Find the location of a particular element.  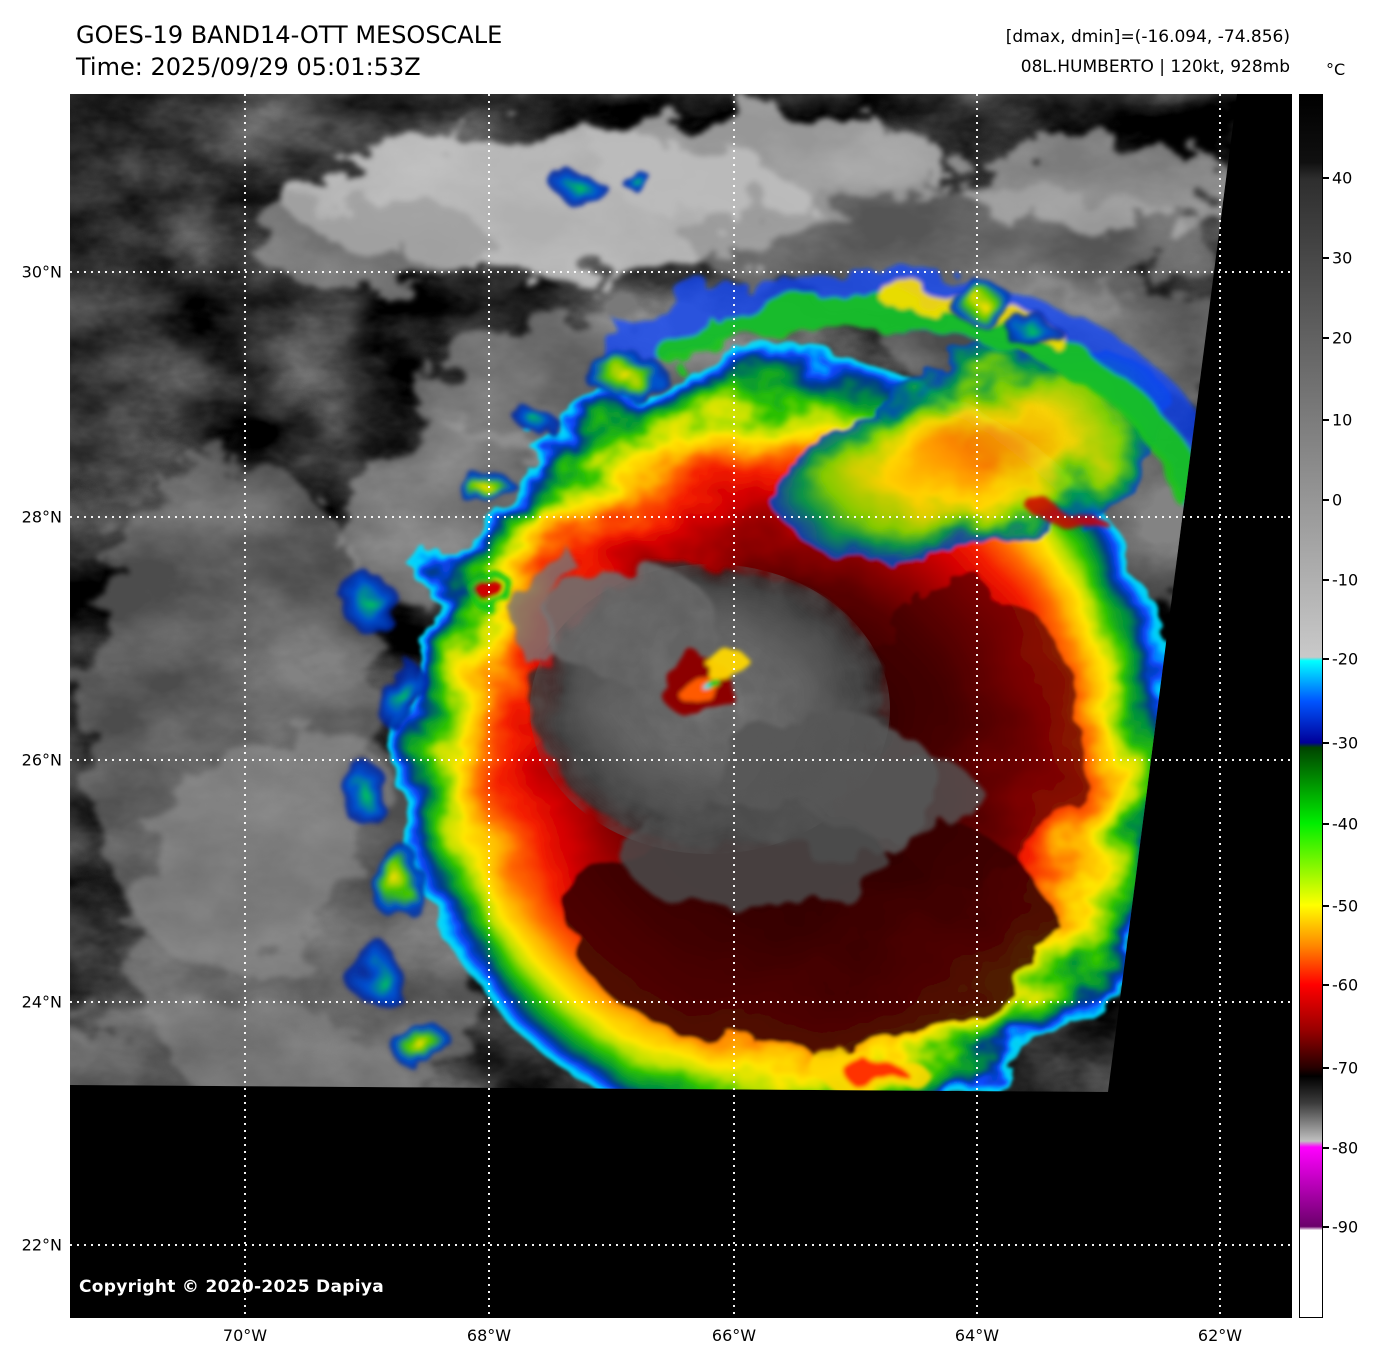

timestamp-label: Time: 2025/09/29 05:01:53Z is located at coordinates (248, 67).